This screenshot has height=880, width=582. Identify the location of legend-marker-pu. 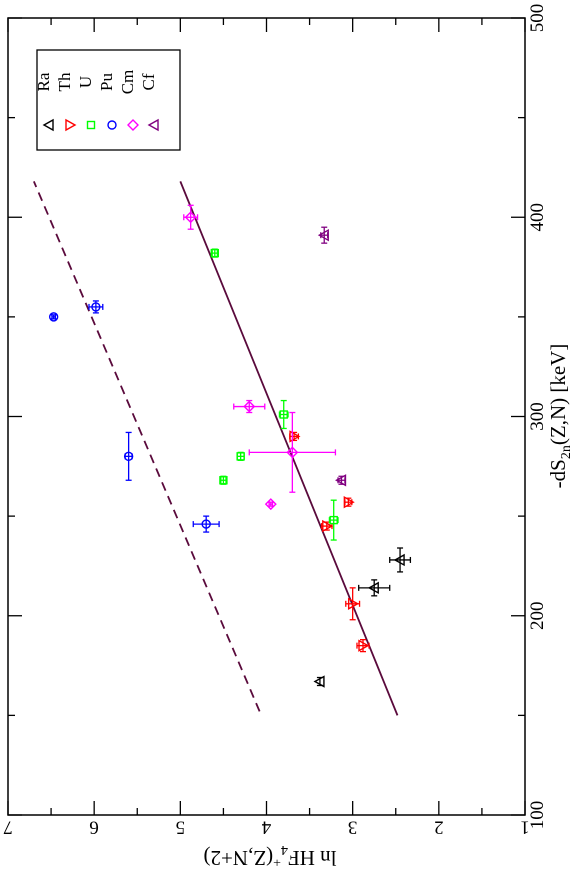
(112, 125).